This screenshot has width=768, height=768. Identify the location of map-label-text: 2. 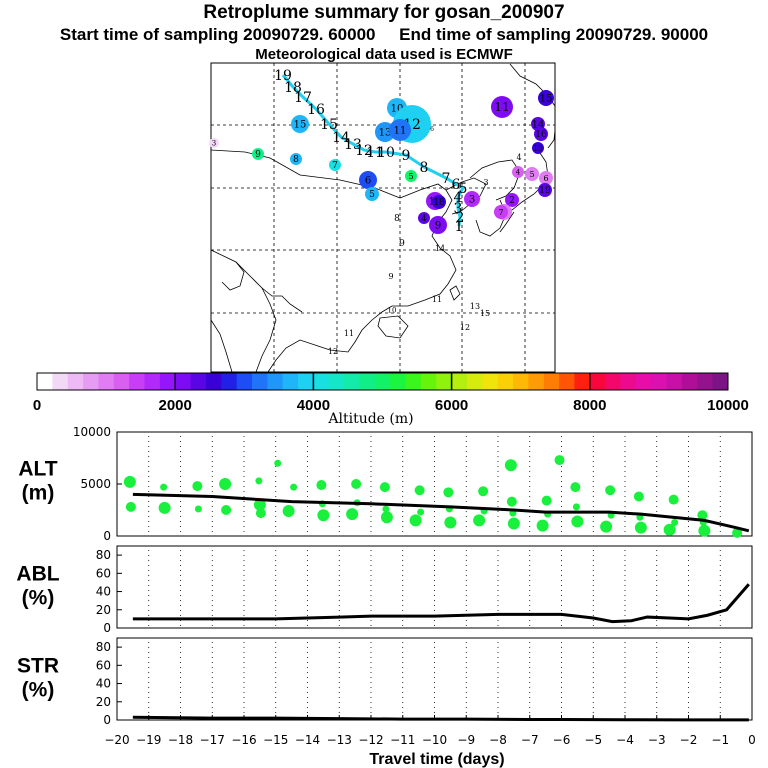
(512, 201).